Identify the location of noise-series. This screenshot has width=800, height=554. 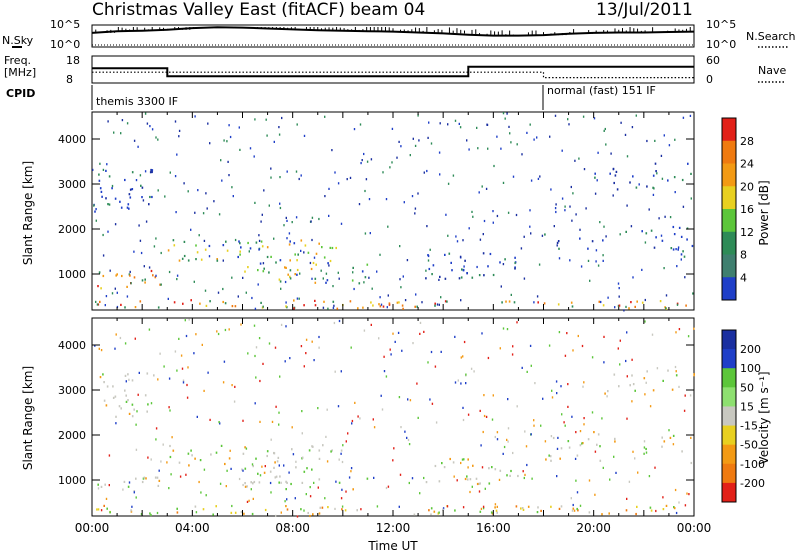
(393, 36).